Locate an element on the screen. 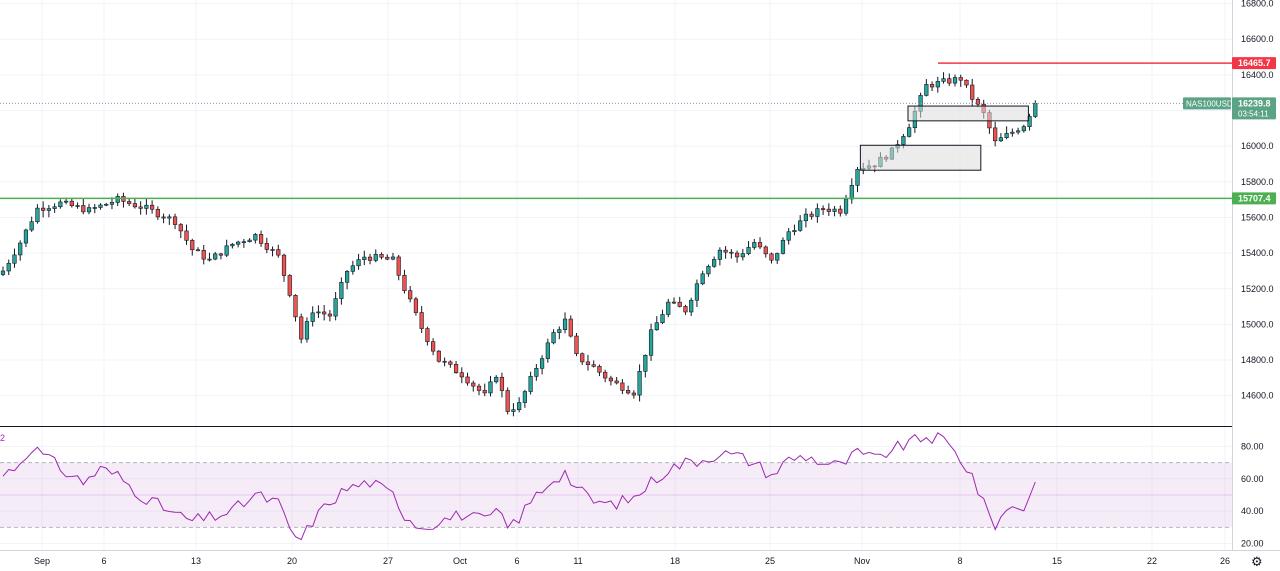 The width and height of the screenshot is (1280, 571). y-tick-label: 16800.0 is located at coordinates (1257, 4).